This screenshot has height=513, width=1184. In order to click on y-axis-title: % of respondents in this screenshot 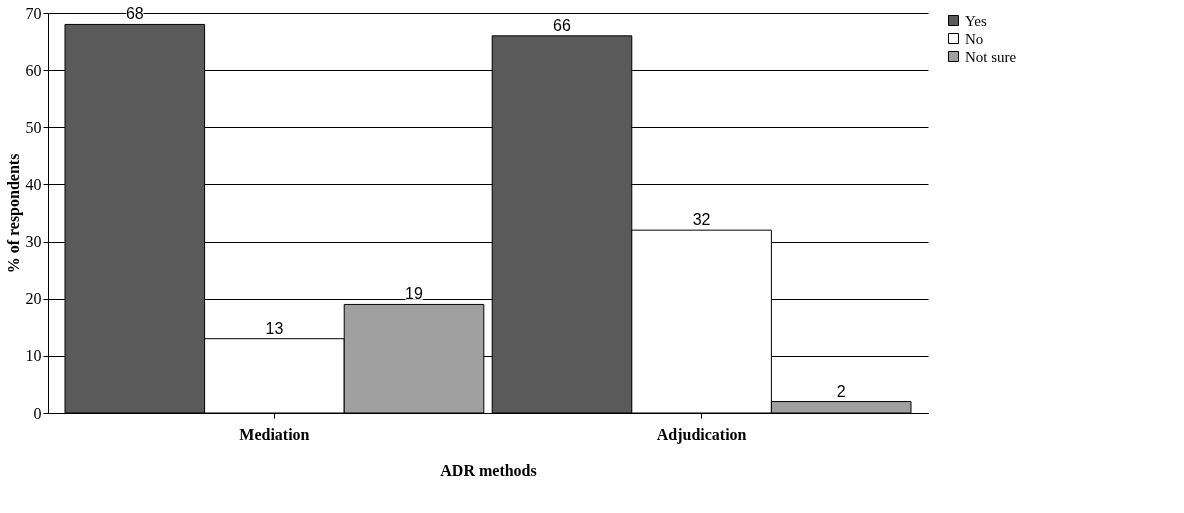, I will do `click(13, 213)`.